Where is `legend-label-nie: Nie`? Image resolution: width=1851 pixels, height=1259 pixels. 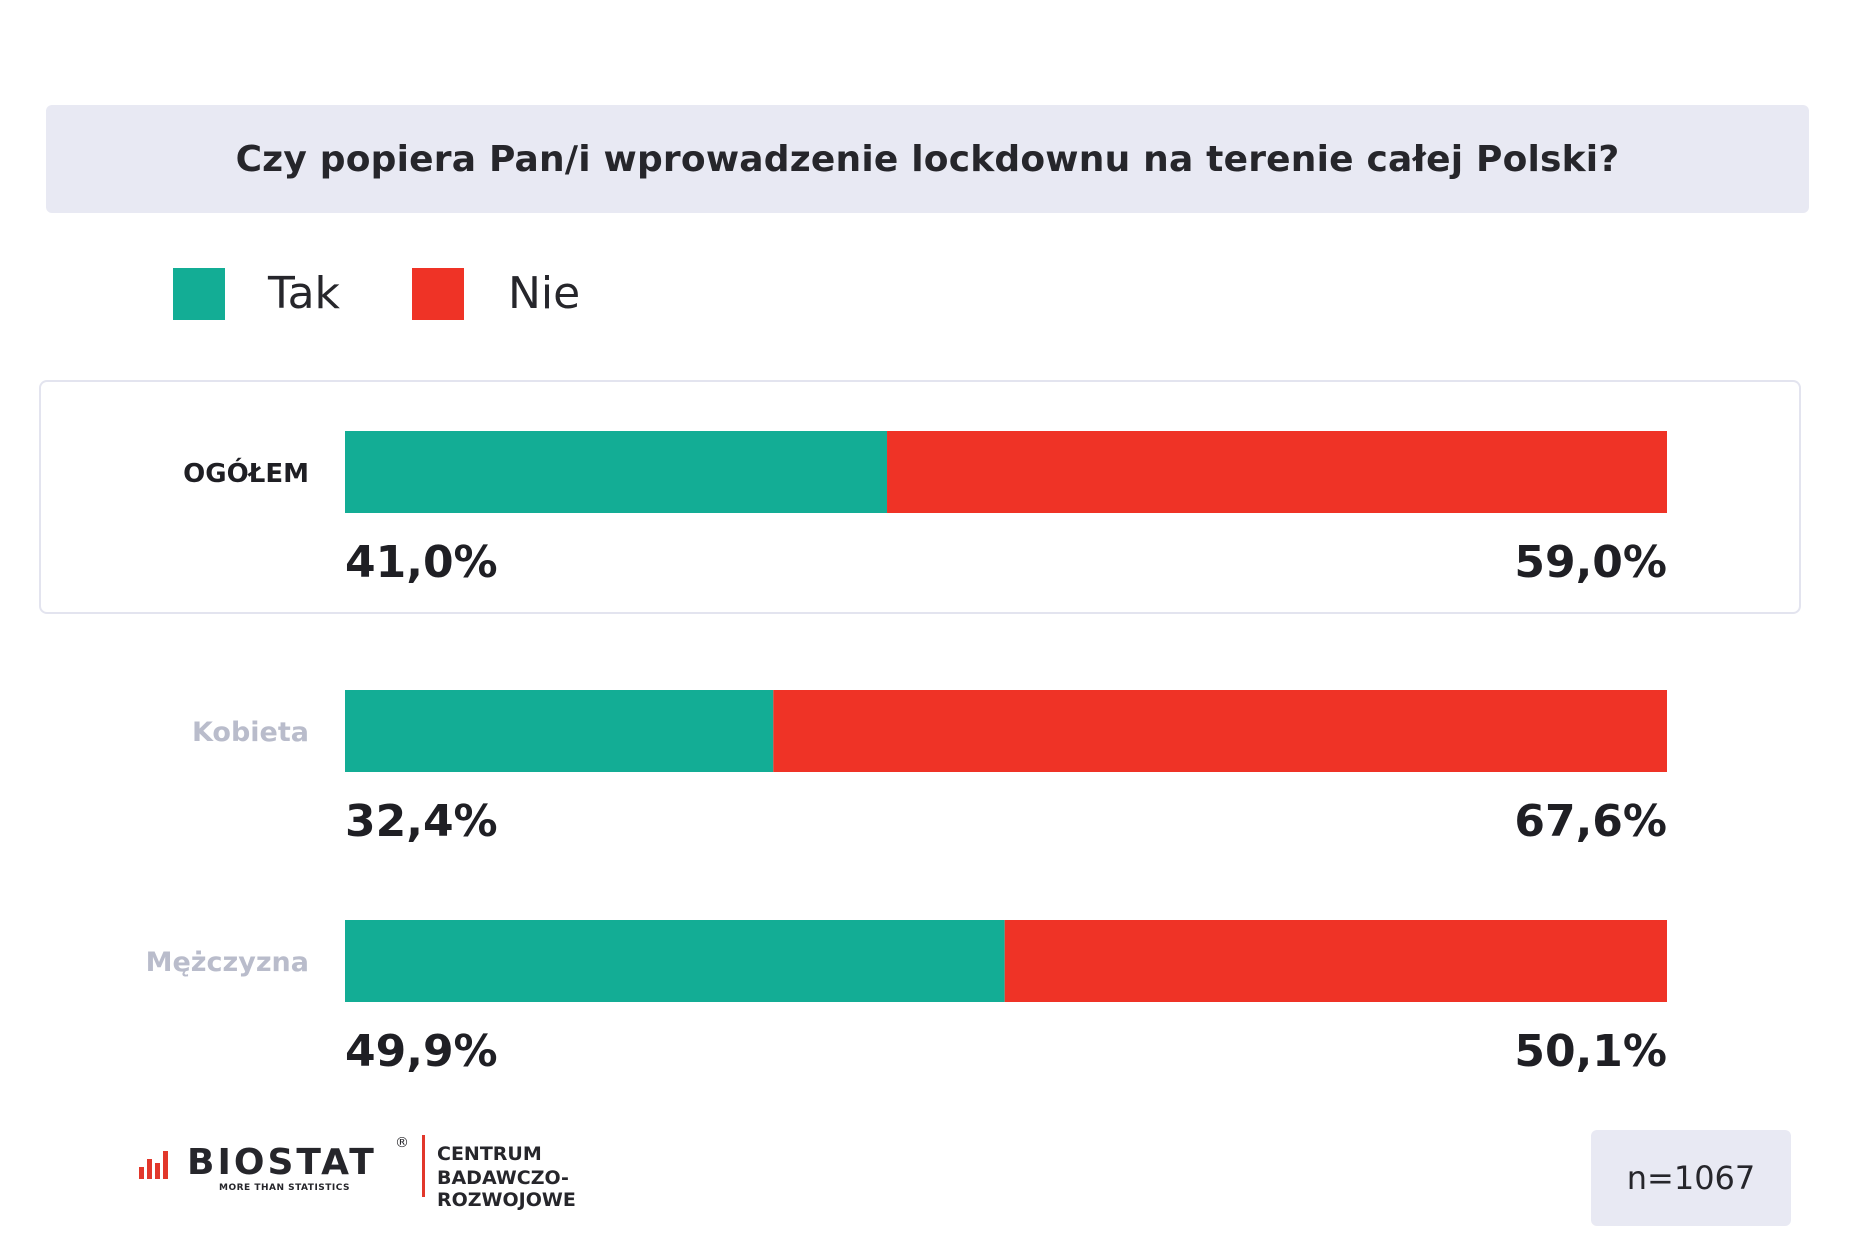
legend-label-nie: Nie is located at coordinates (544, 293).